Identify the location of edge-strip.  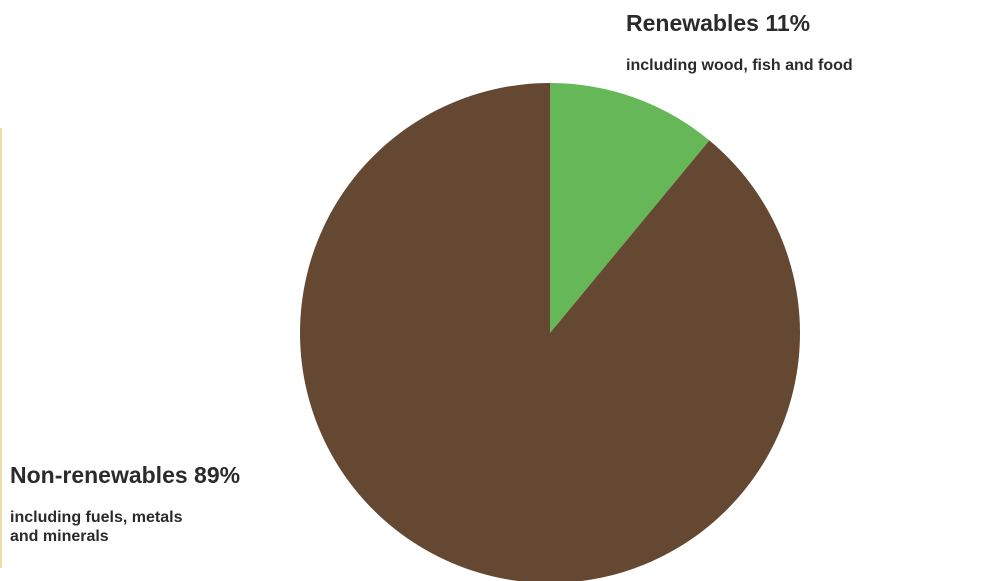
(1, 348).